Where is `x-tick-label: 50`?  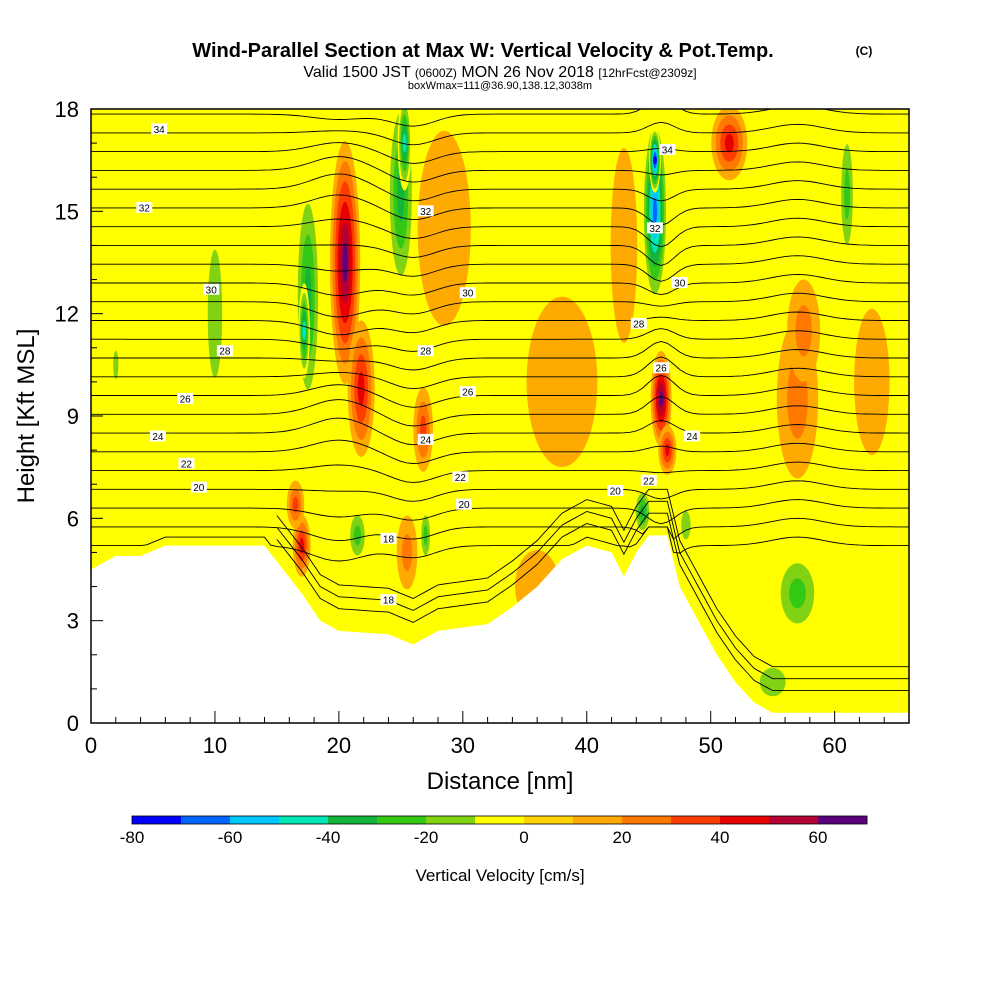 x-tick-label: 50 is located at coordinates (710, 745).